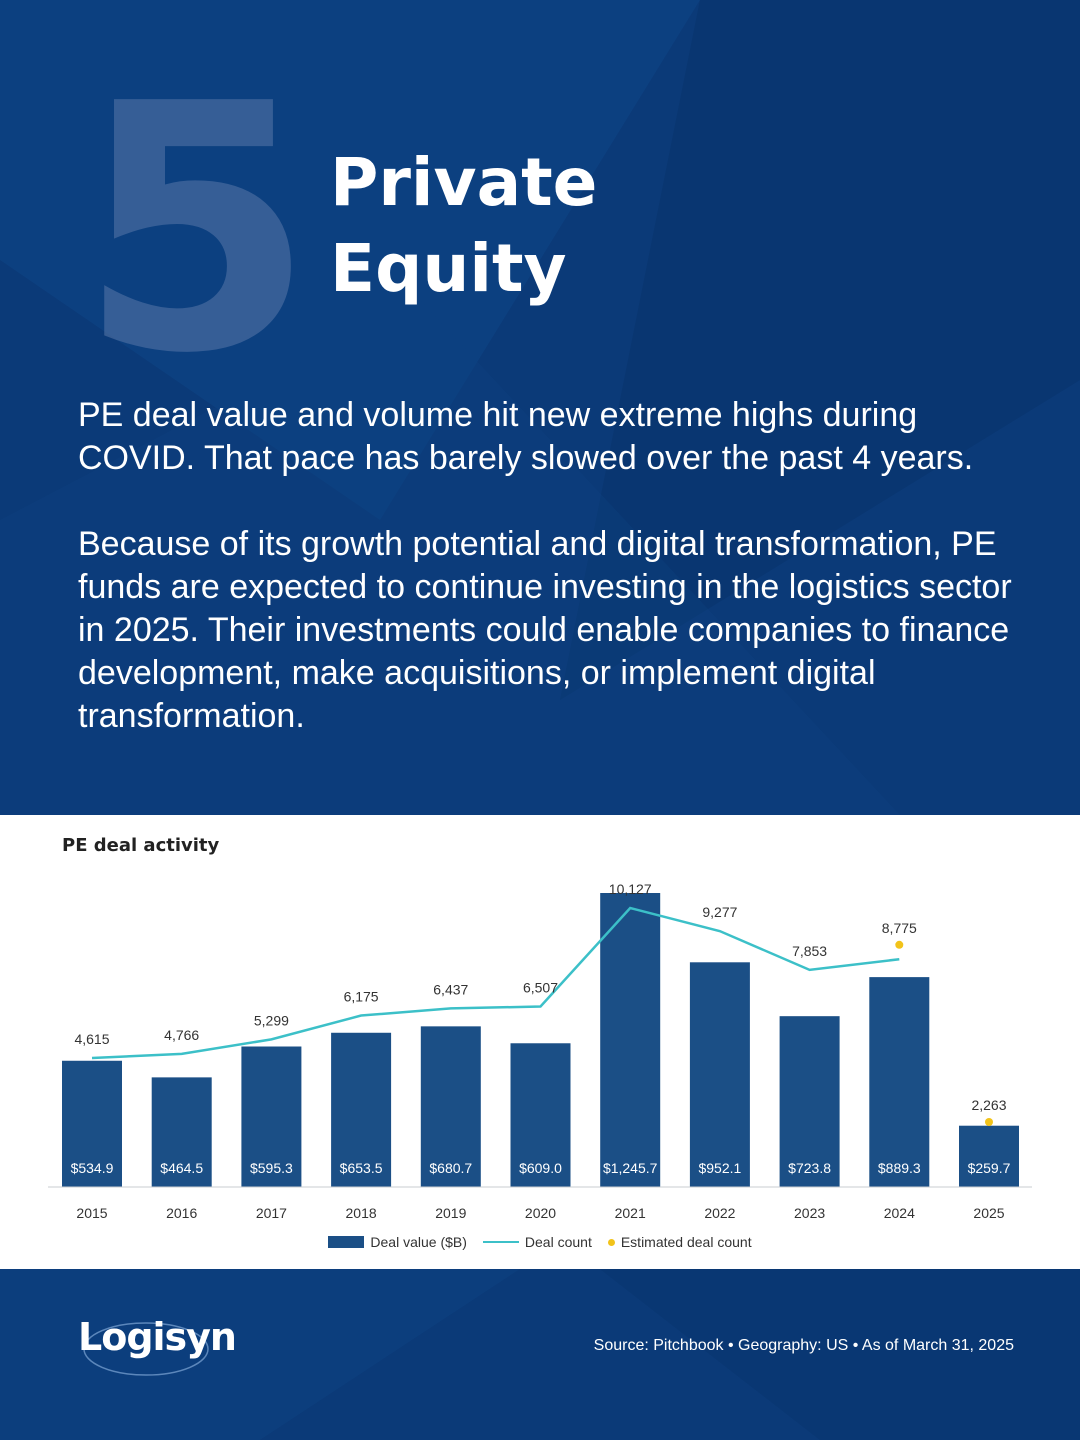 The height and width of the screenshot is (1440, 1080). What do you see at coordinates (988, 1105) in the screenshot?
I see `estimated-label-2025: 2,263` at bounding box center [988, 1105].